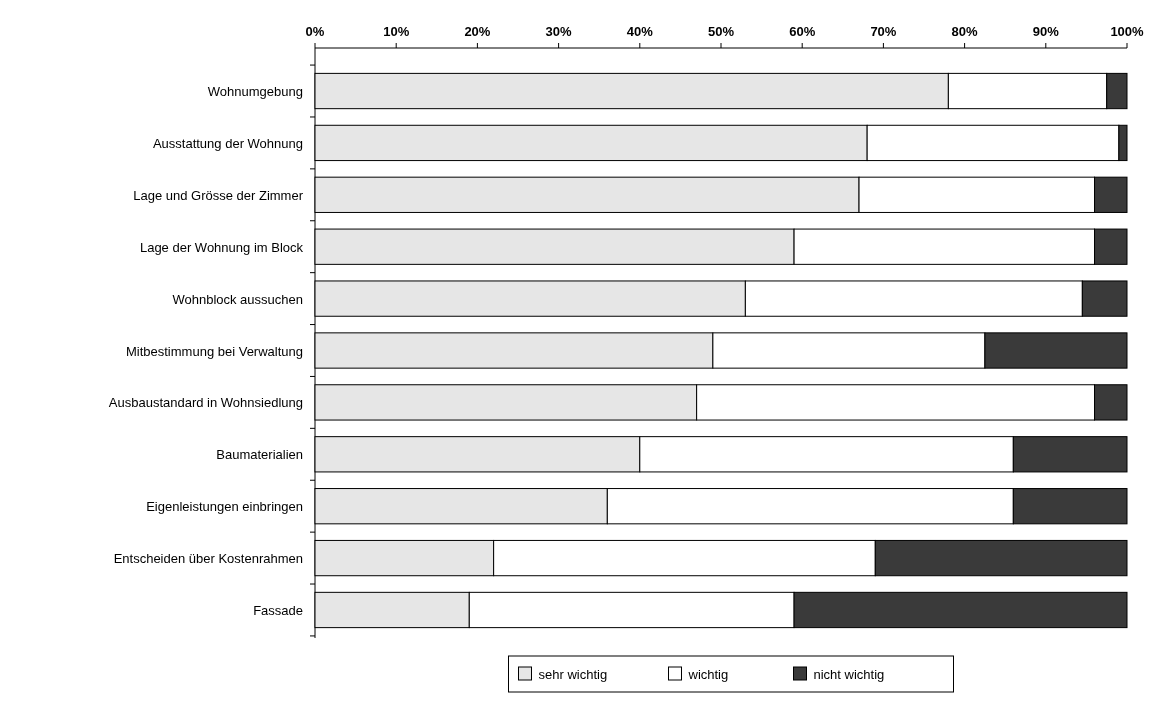 The height and width of the screenshot is (703, 1157). I want to click on x-tick-label: 100%, so click(1127, 31).